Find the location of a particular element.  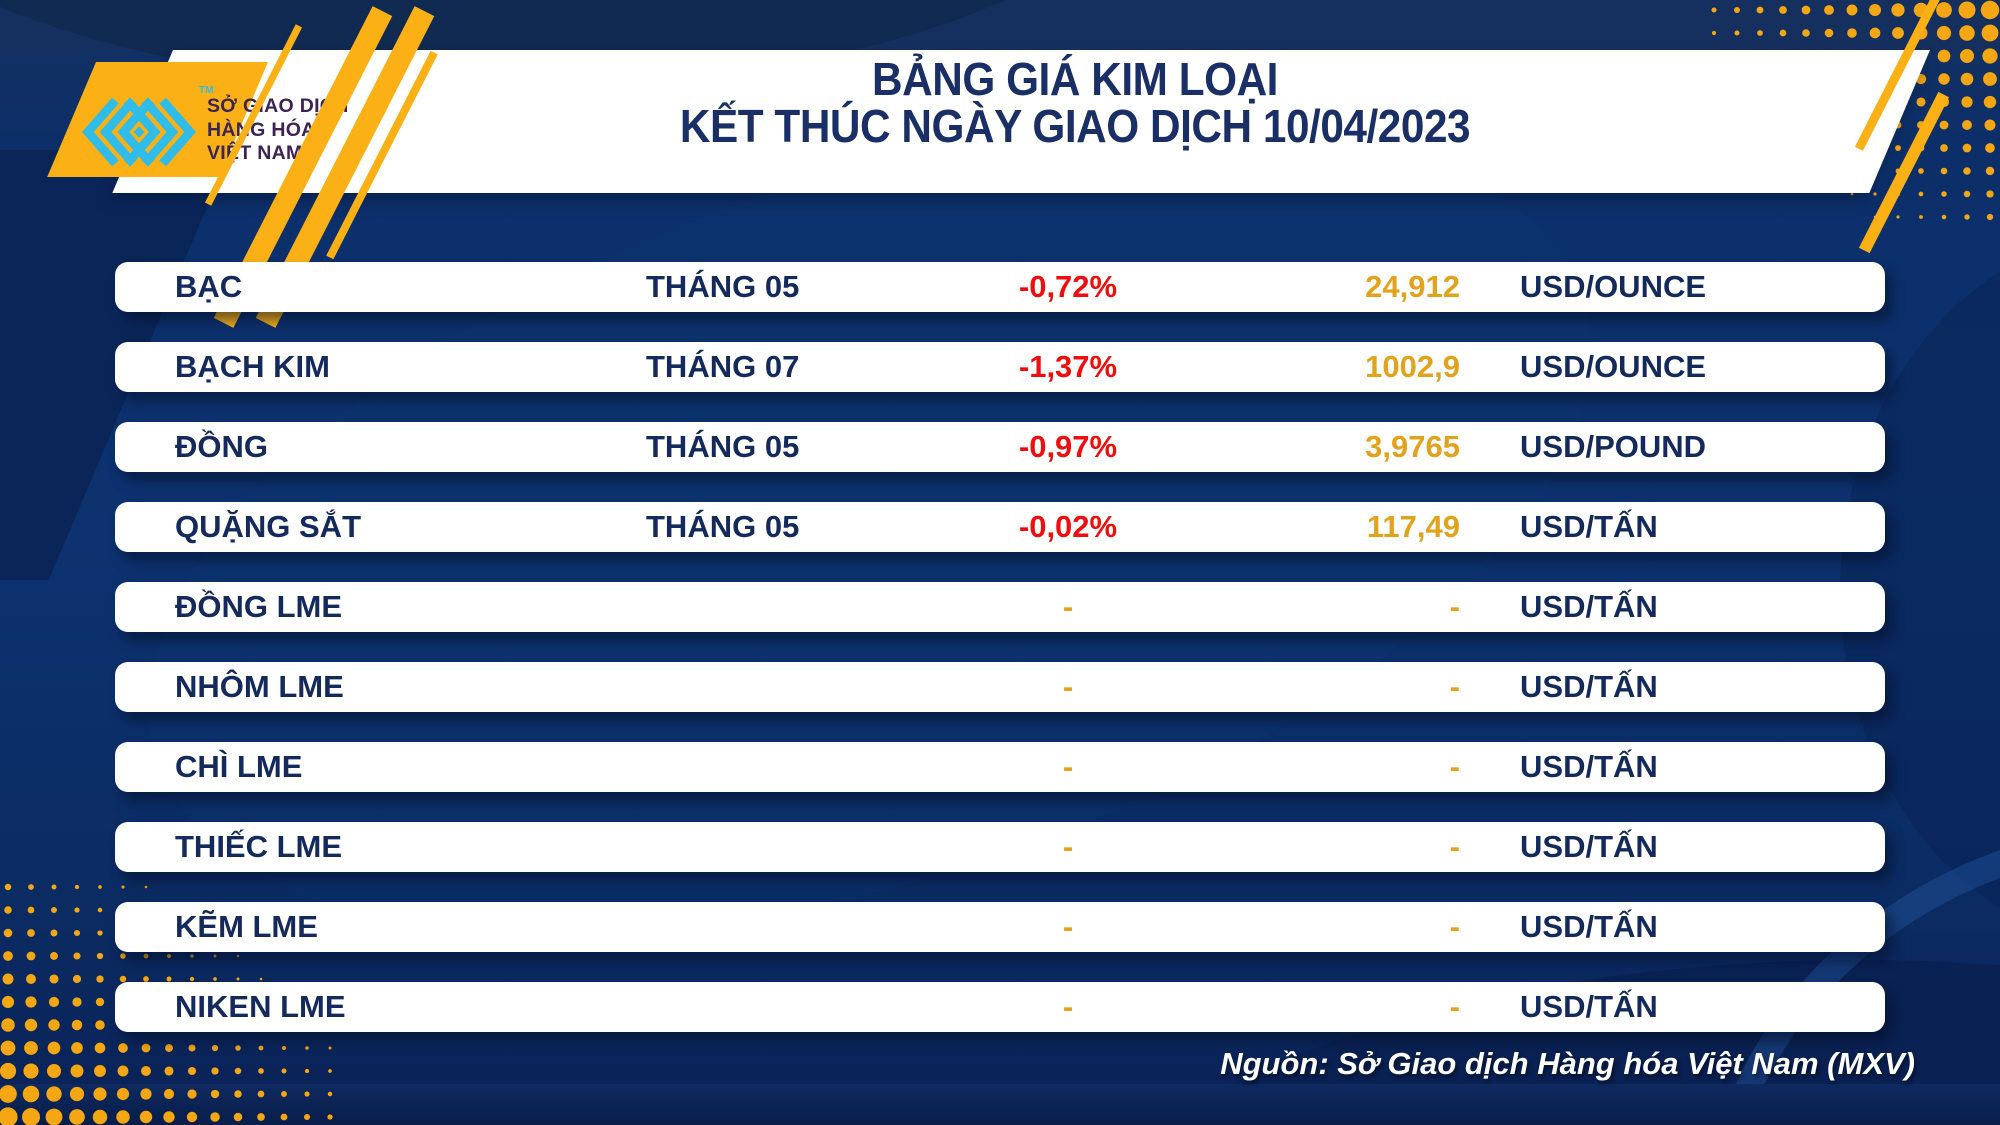

change-percent: -1,37% is located at coordinates (1068, 366).